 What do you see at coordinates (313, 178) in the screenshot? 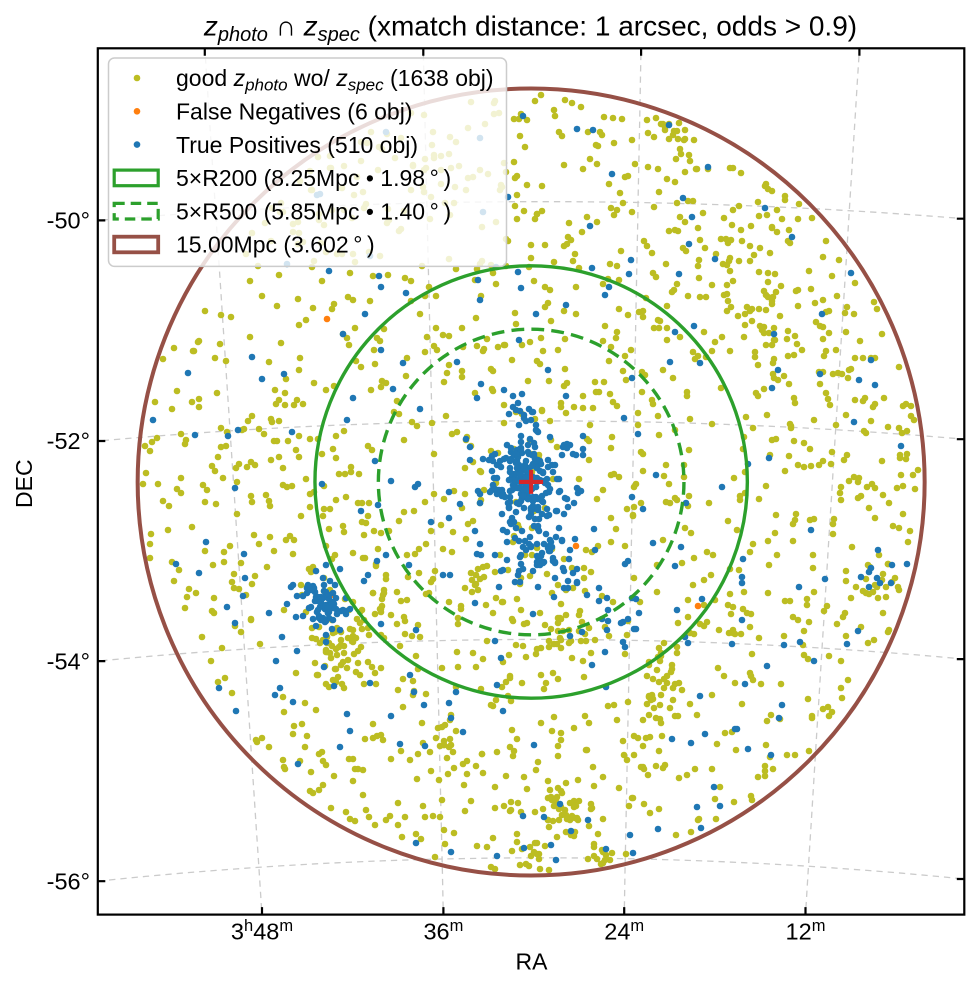
I see `svg-text: 5×R200 (8.25Mpc • 1.98 ° )` at bounding box center [313, 178].